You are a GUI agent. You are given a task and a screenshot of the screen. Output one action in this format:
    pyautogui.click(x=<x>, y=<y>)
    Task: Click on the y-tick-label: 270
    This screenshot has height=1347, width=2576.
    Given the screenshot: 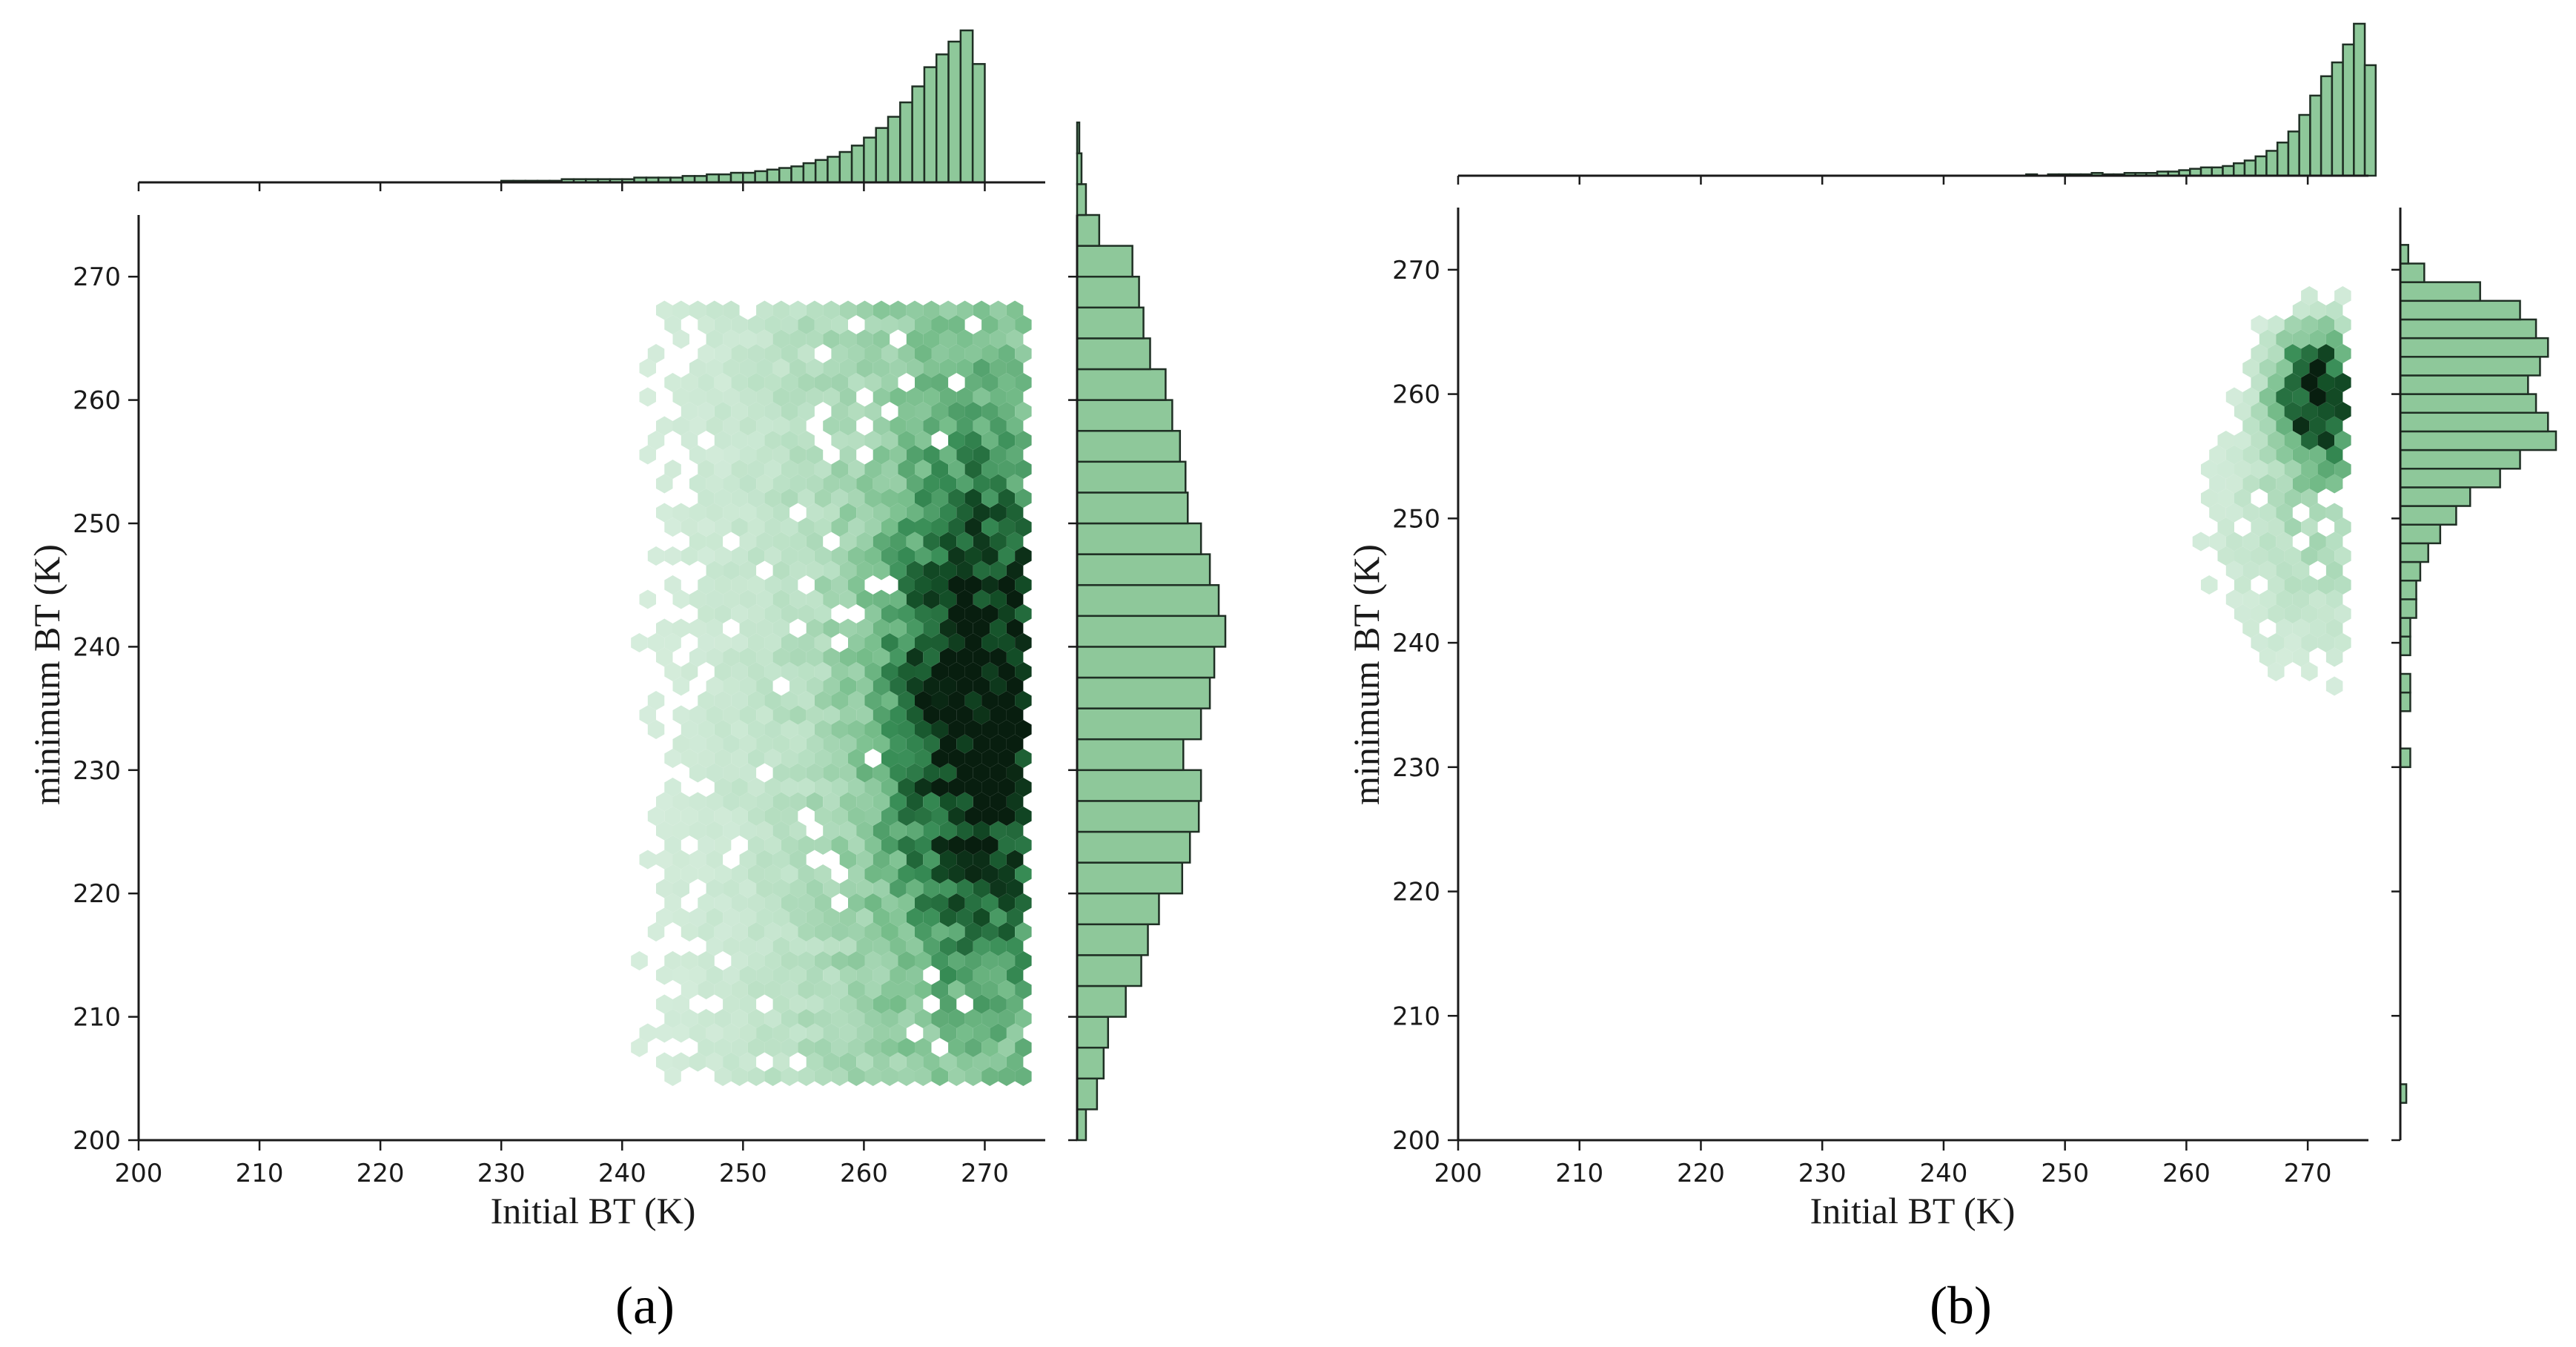 What is the action you would take?
    pyautogui.click(x=97, y=277)
    